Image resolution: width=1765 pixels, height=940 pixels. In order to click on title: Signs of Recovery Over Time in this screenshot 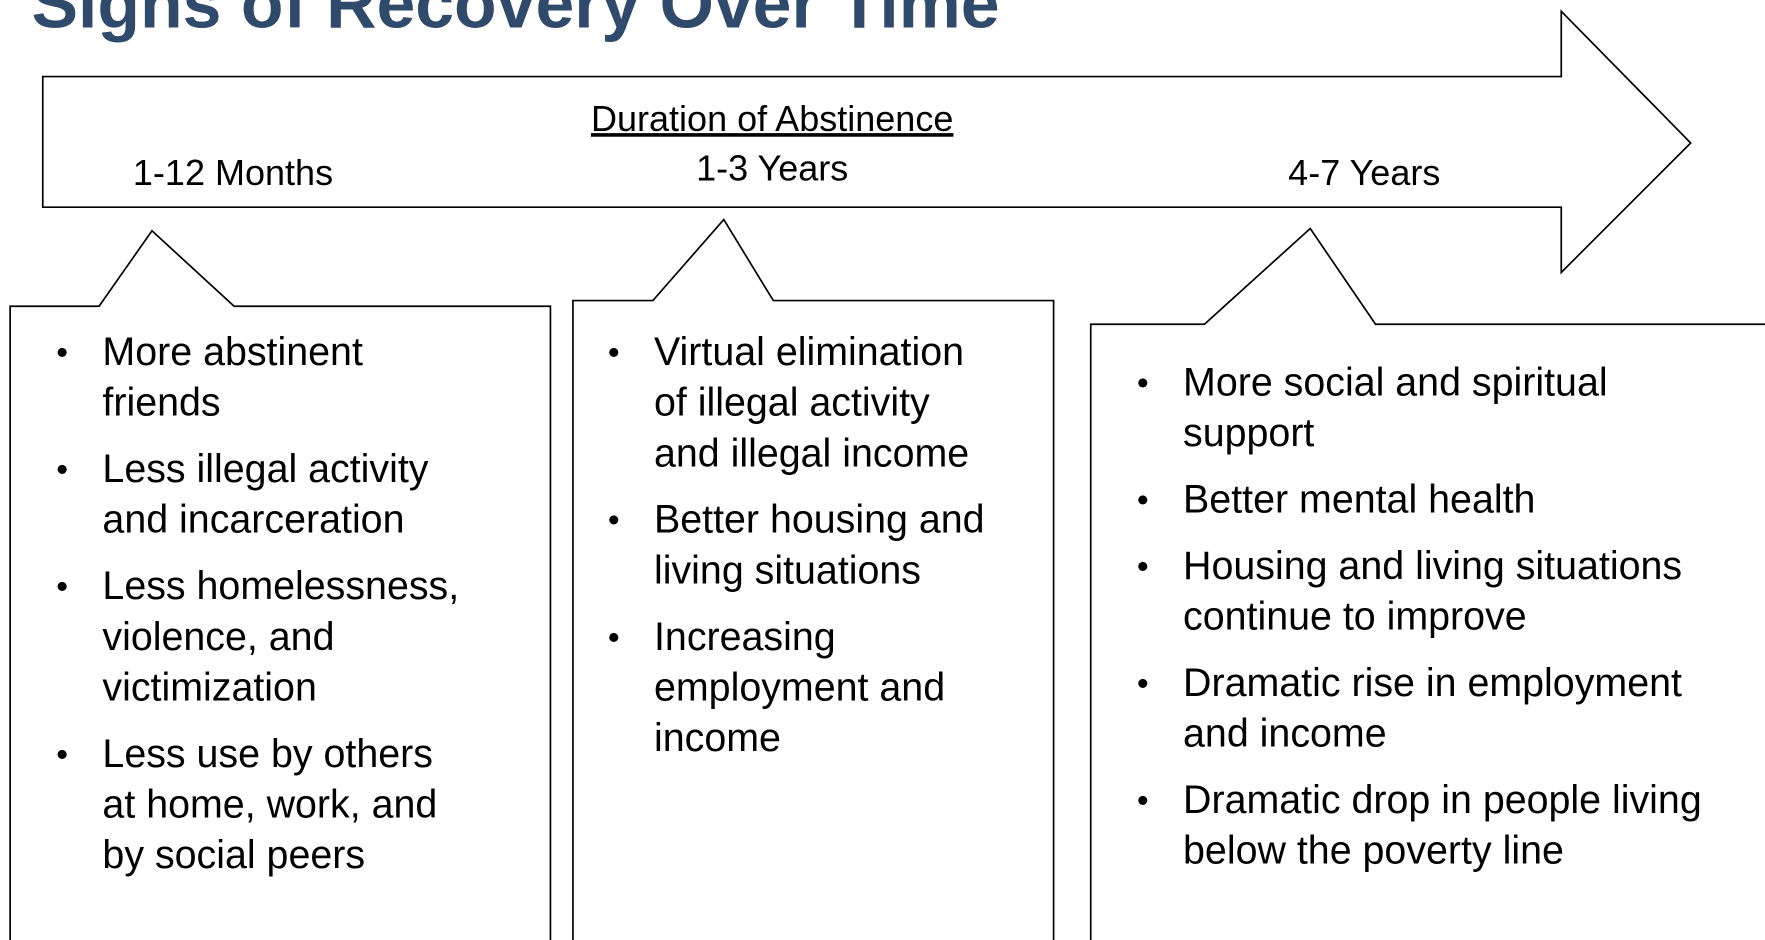, I will do `click(516, 21)`.